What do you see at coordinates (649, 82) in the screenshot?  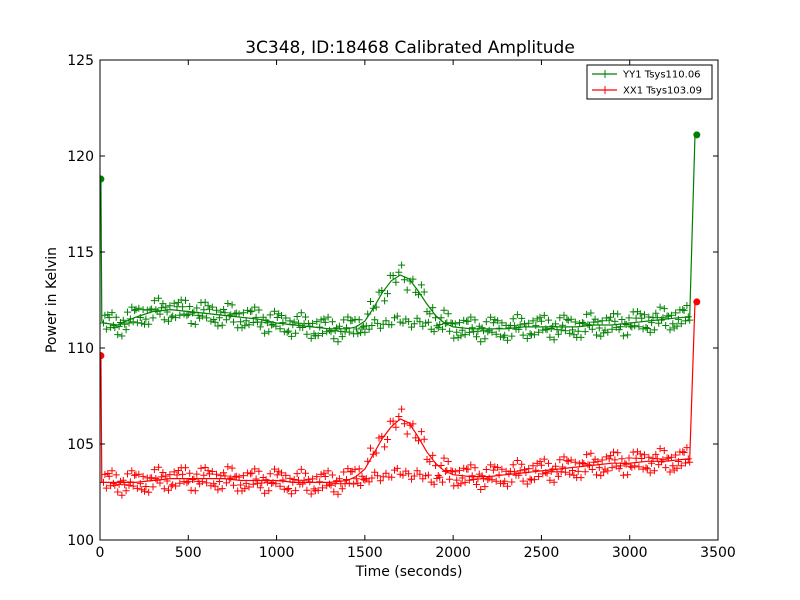 I see `legend: YY1 Tsys110.06 XX1 Tsys103.09` at bounding box center [649, 82].